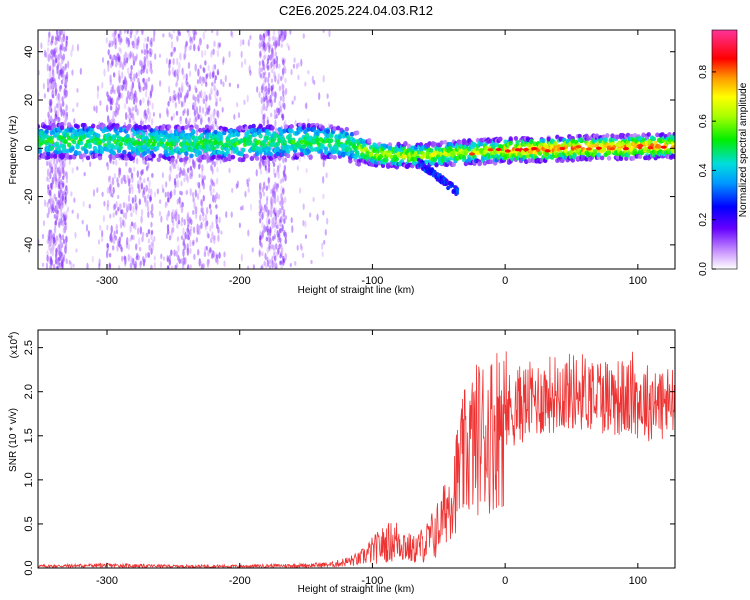 Image resolution: width=750 pixels, height=600 pixels. I want to click on spectrogram-peak, so click(507, 151).